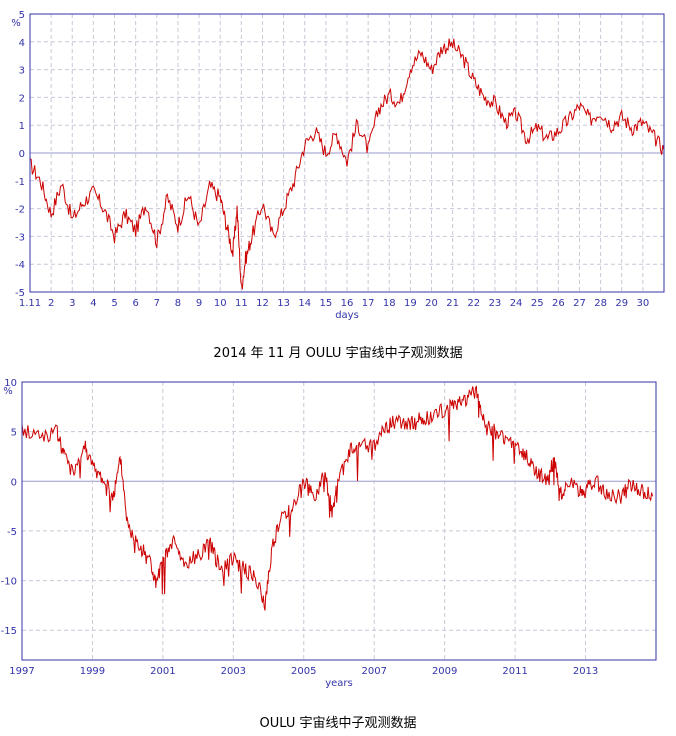 This screenshot has width=676, height=736. Describe the element at coordinates (452, 303) in the screenshot. I see `x-tick-label: 21` at that location.